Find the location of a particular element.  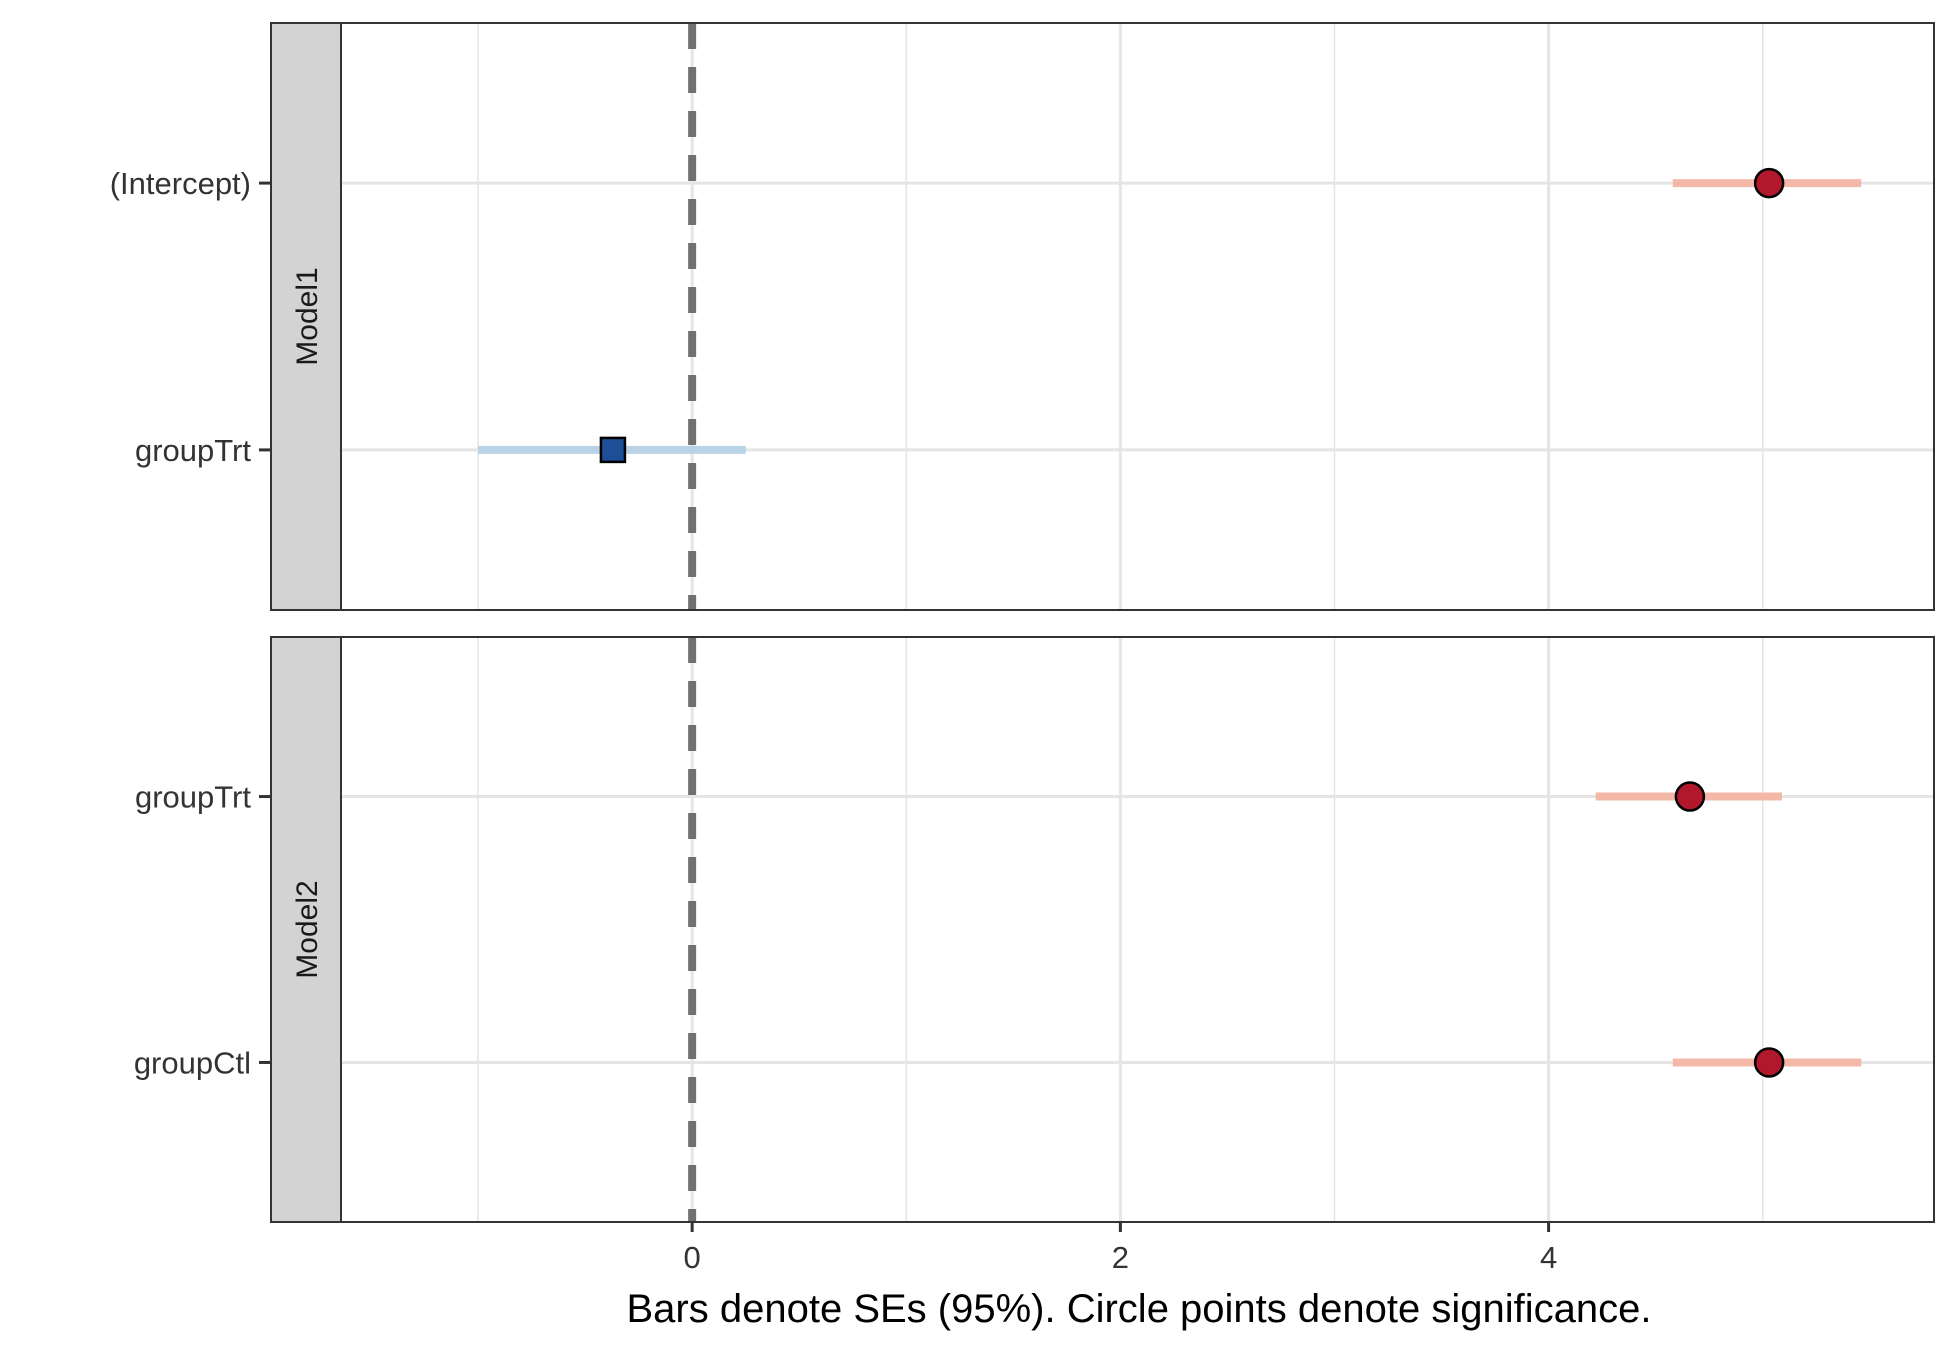

x-tick-label: 2 is located at coordinates (1120, 1257).